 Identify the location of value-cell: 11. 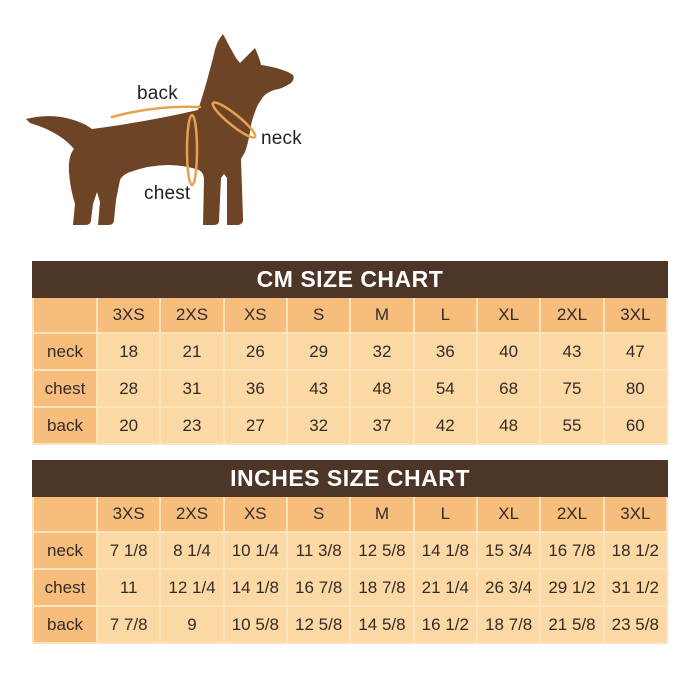
(128, 587).